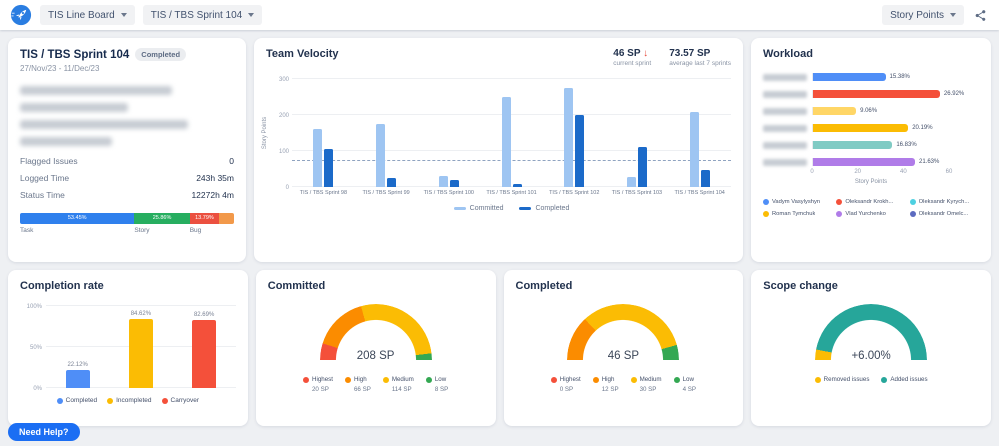 The height and width of the screenshot is (446, 999). What do you see at coordinates (511, 160) in the screenshot?
I see `average-line` at bounding box center [511, 160].